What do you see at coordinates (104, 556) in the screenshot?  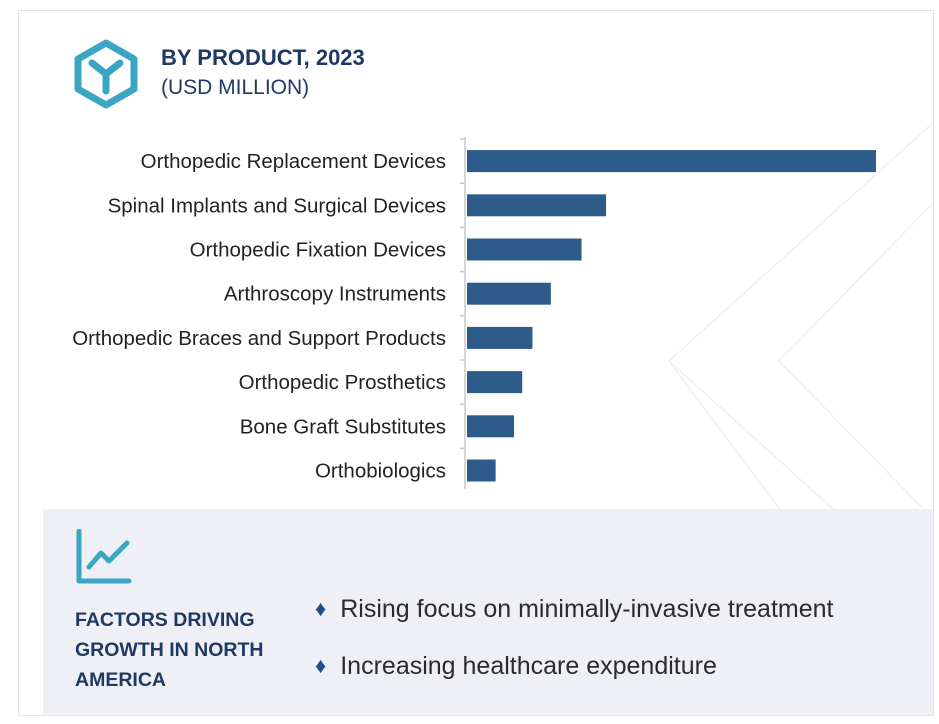 I see `trend-line-chart-icon` at bounding box center [104, 556].